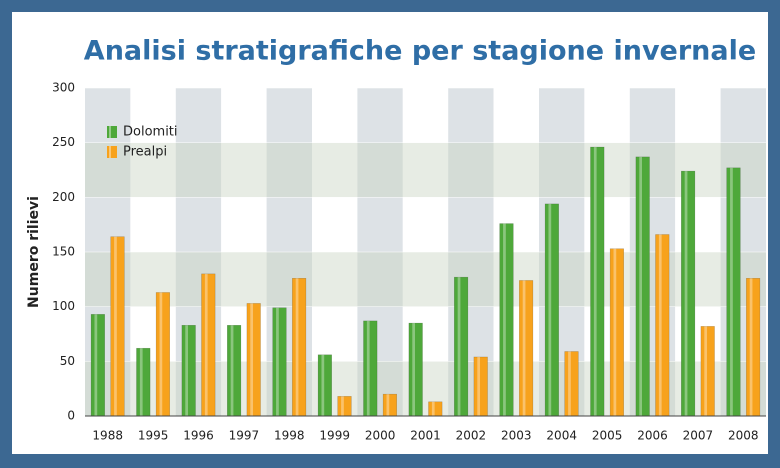  Describe the element at coordinates (63, 88) in the screenshot. I see `y-tick-label: 300` at that location.